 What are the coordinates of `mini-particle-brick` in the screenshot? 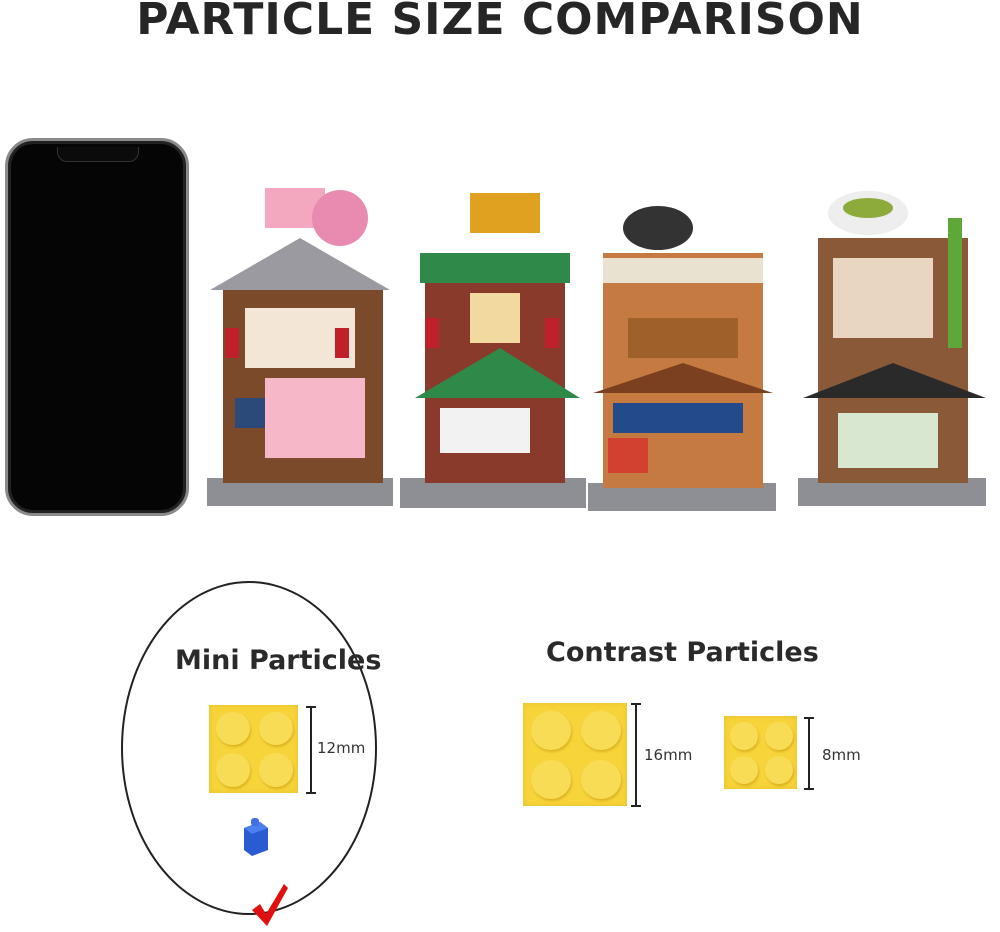 It's located at (253, 749).